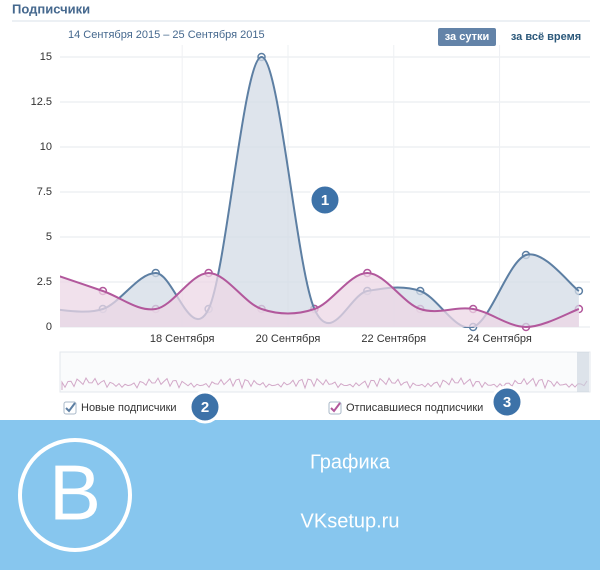 Image resolution: width=600 pixels, height=570 pixels. What do you see at coordinates (393, 339) in the screenshot?
I see `x-tick-label: 22 Сентября` at bounding box center [393, 339].